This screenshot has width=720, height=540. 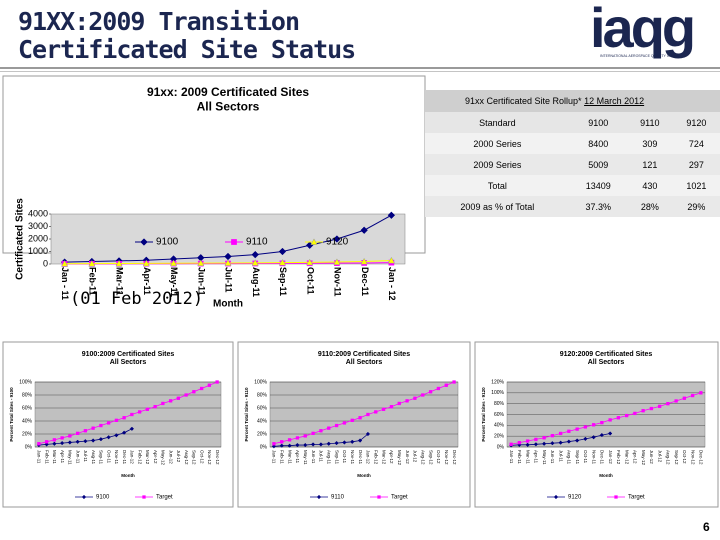 What do you see at coordinates (187, 49) in the screenshot?
I see `title-line: Certificated Site Status` at bounding box center [187, 49].